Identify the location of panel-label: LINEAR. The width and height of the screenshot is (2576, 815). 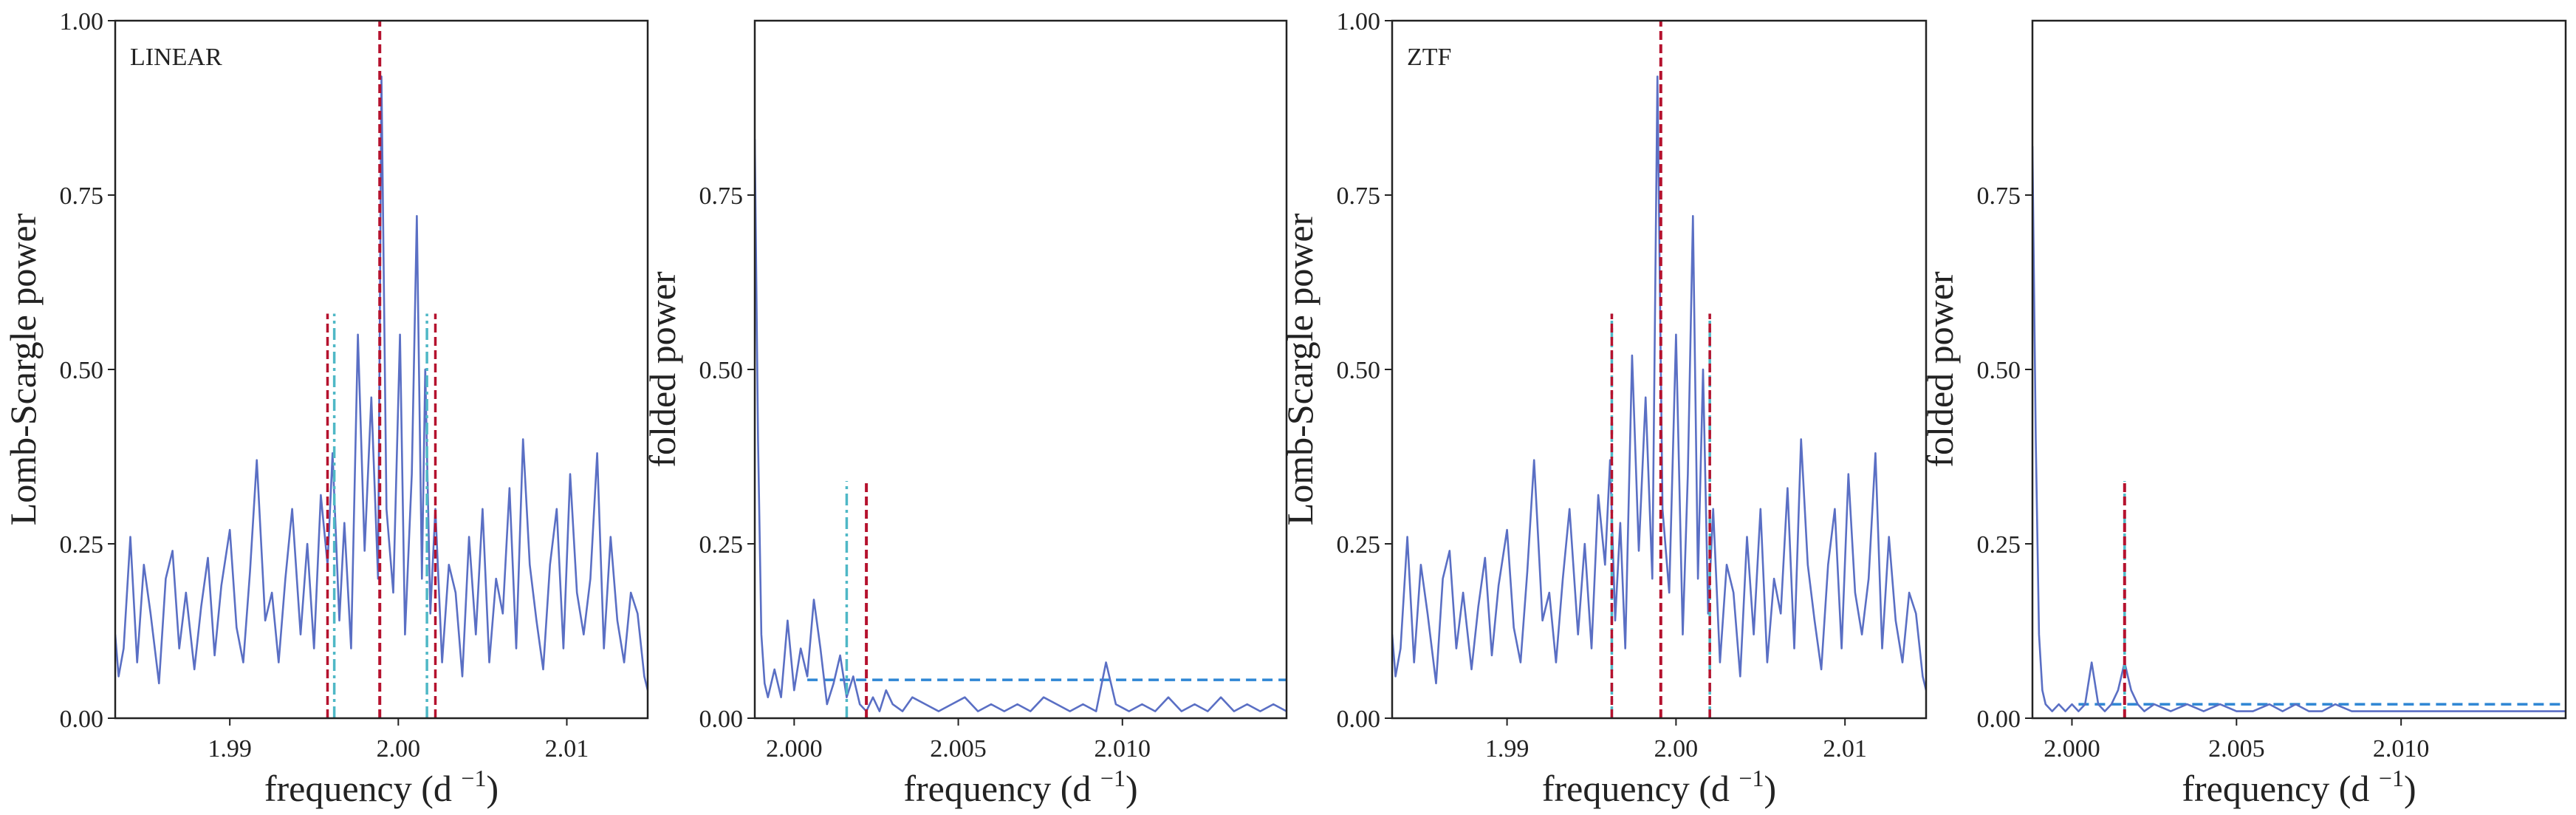
(176, 57).